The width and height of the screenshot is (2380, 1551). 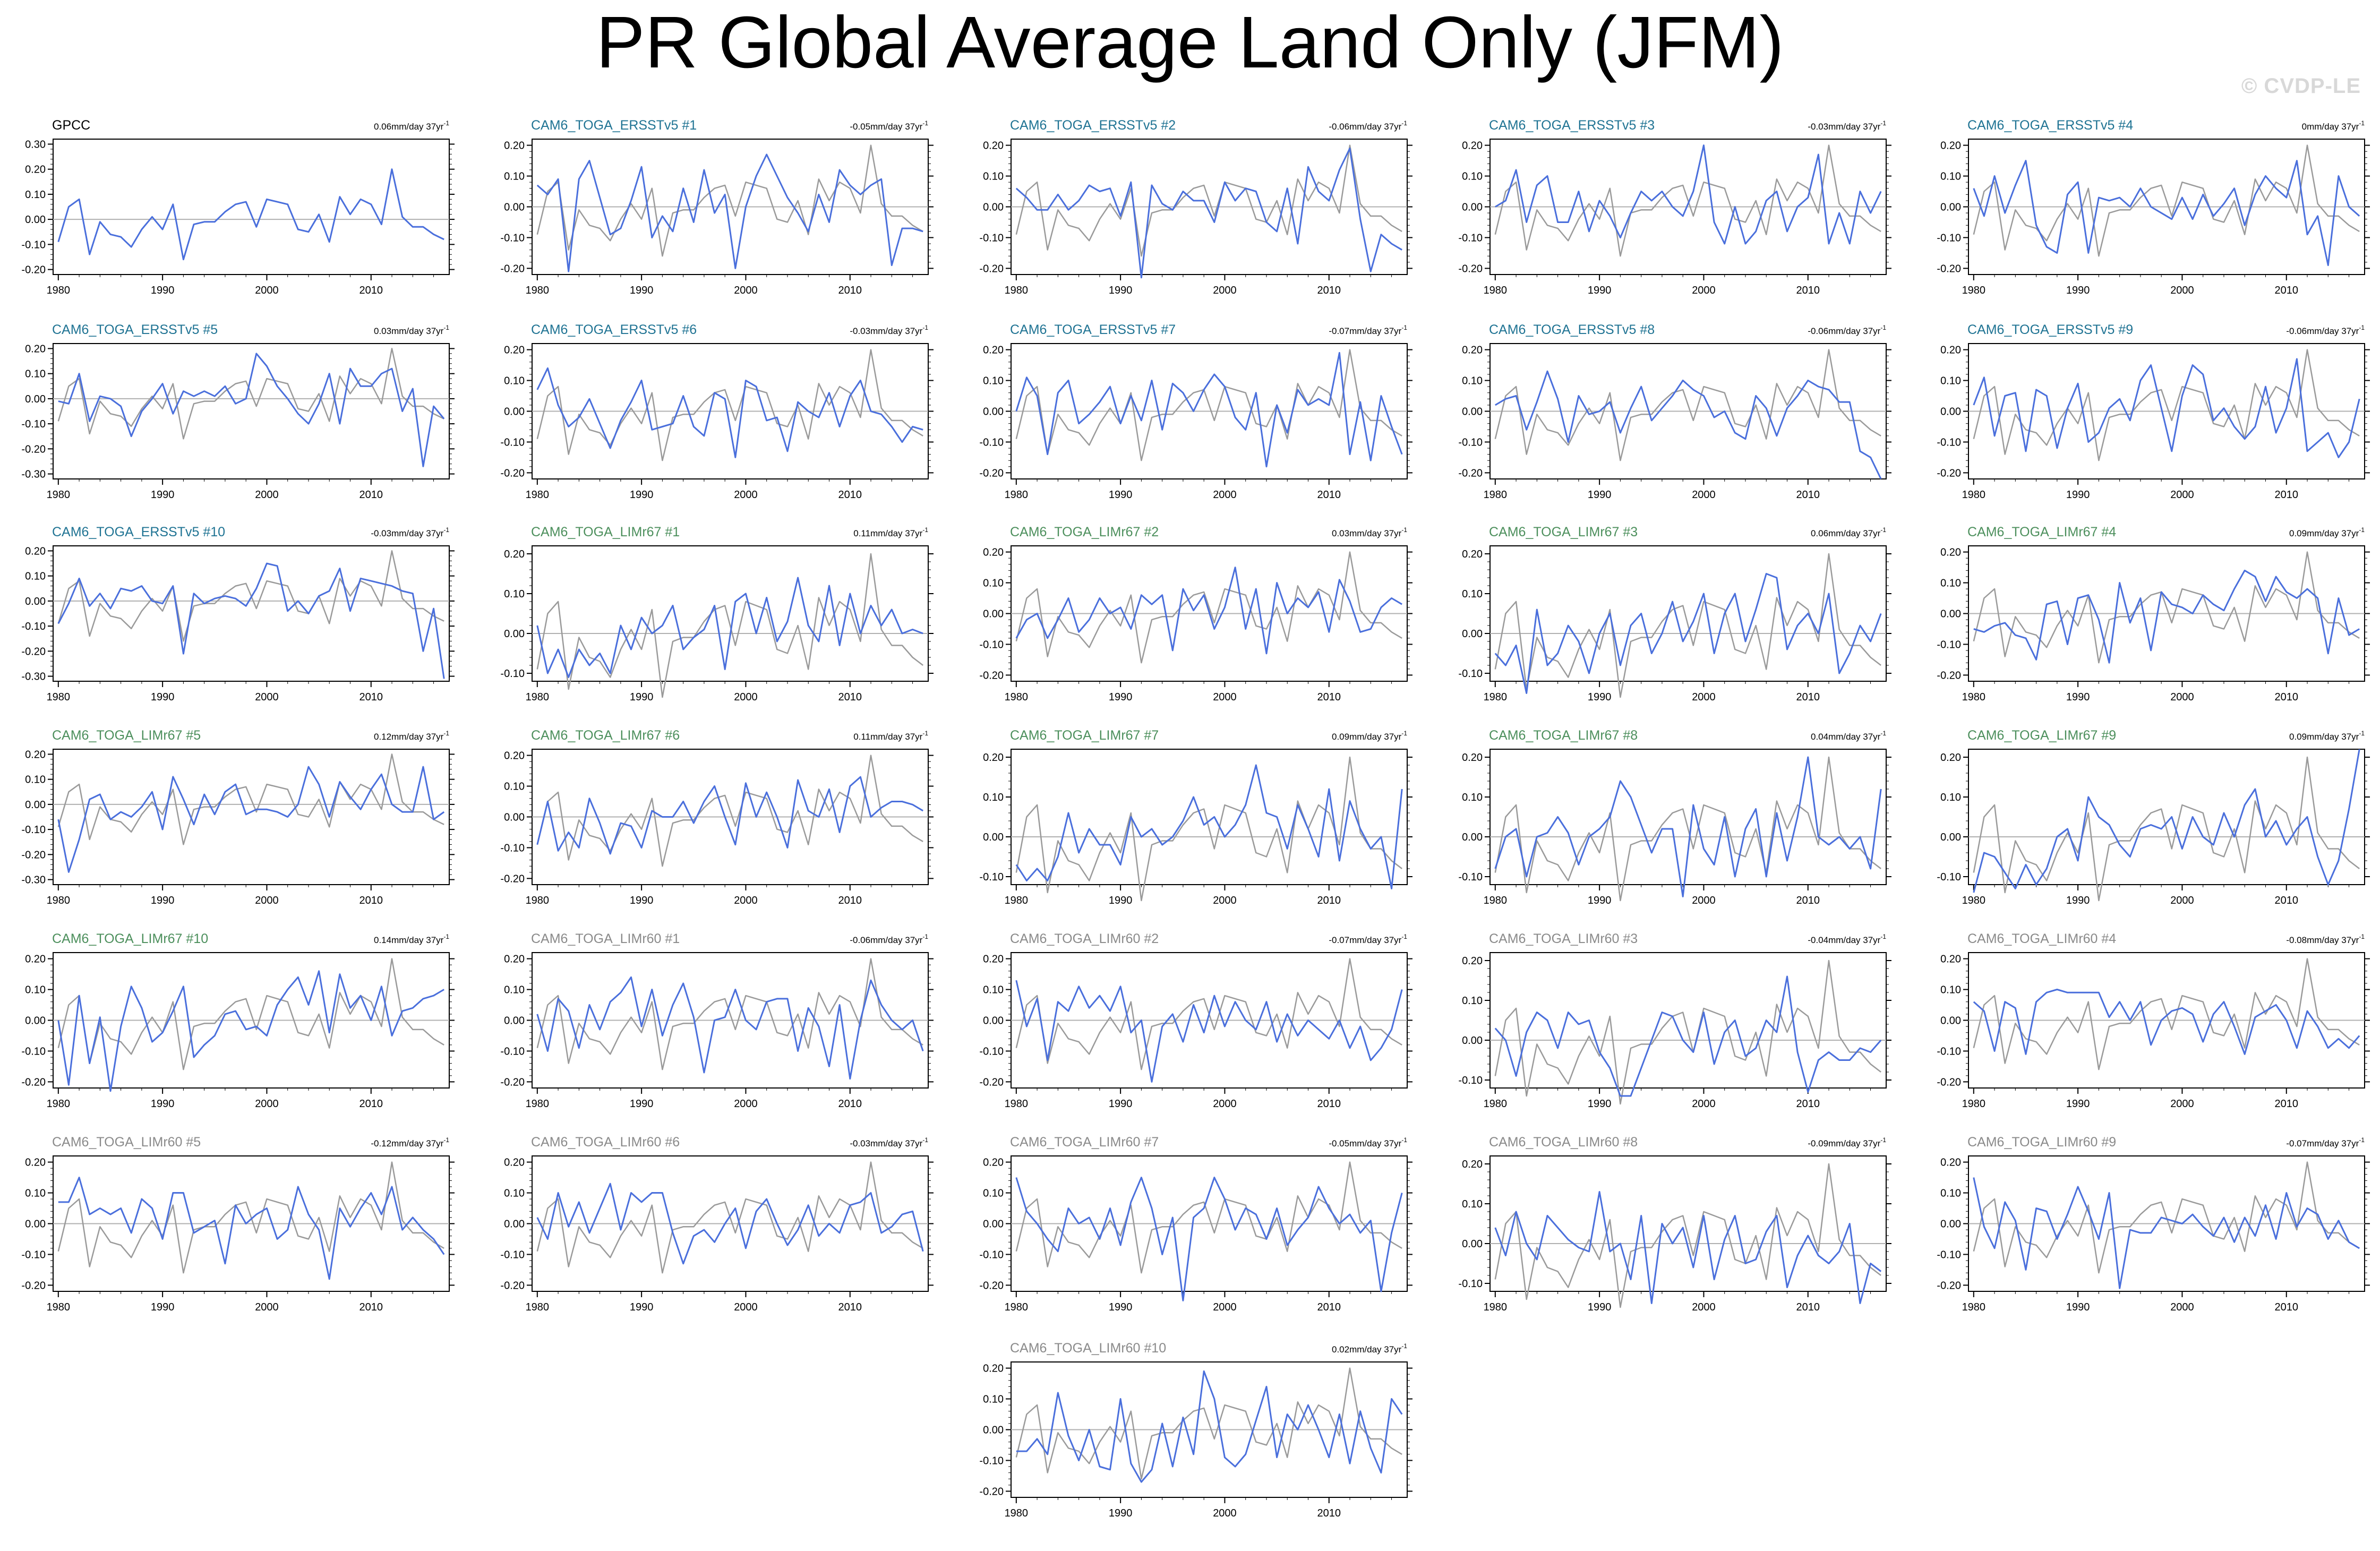 What do you see at coordinates (1572, 125) in the screenshot?
I see `panel-title: CAM6_TOGA_ERSSTv5 #3` at bounding box center [1572, 125].